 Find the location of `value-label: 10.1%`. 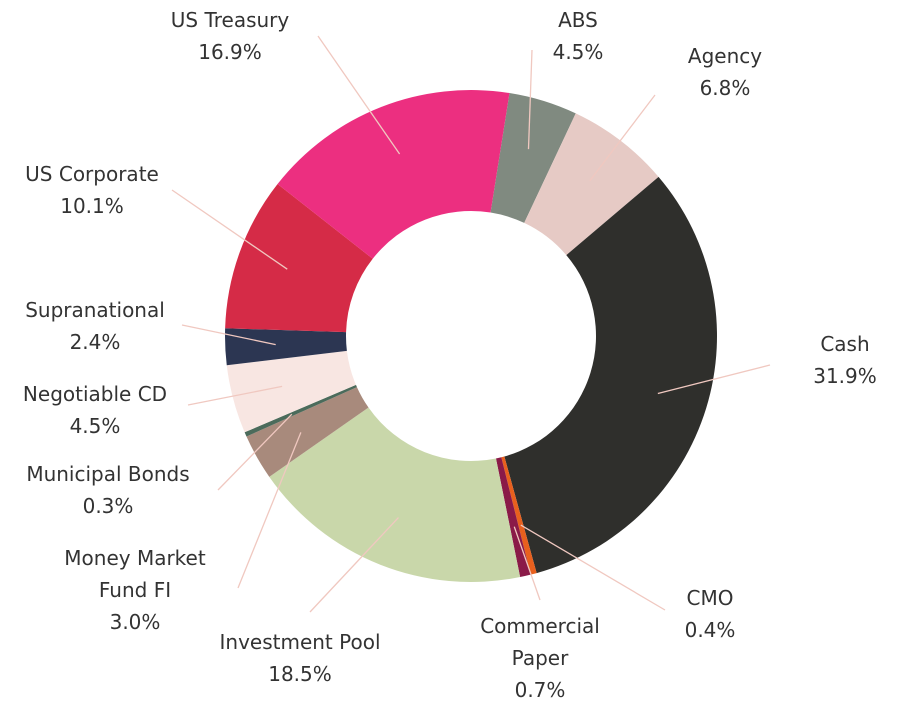

value-label: 10.1% is located at coordinates (92, 206).